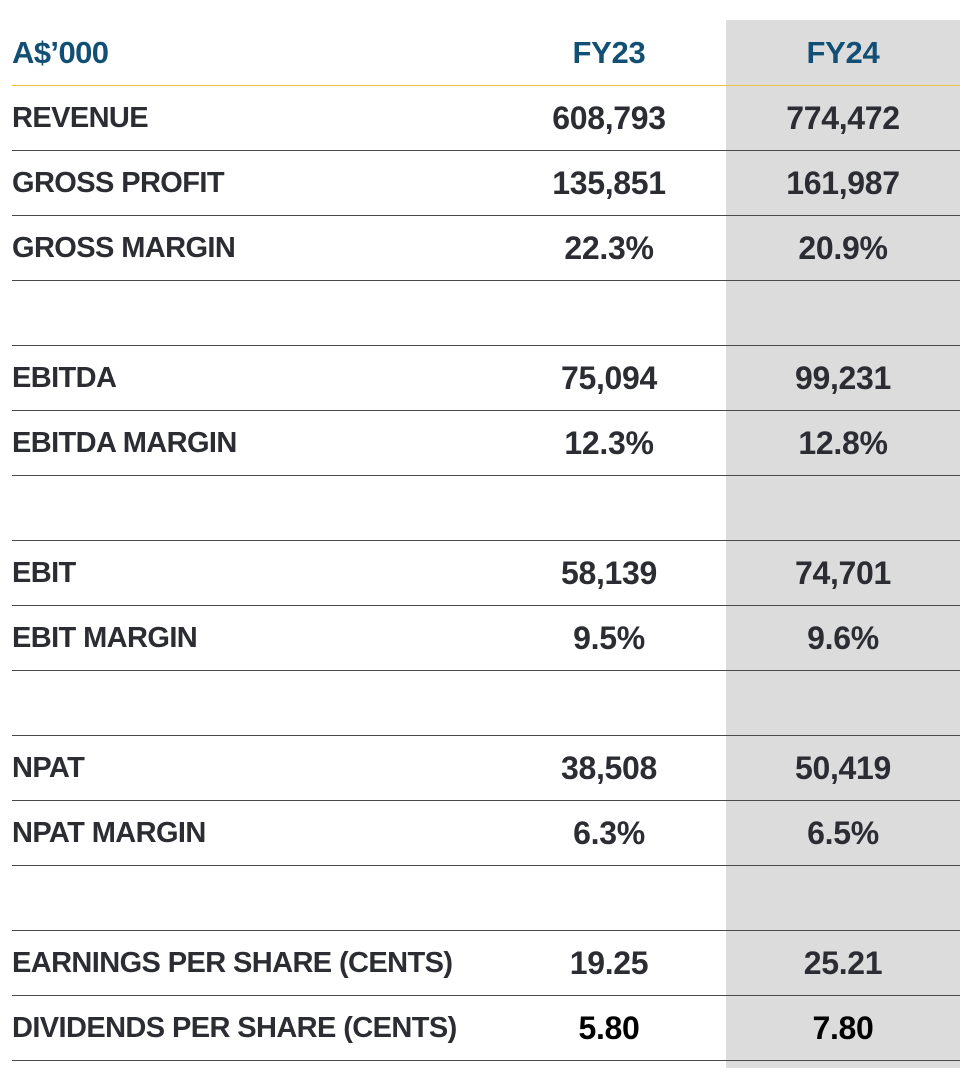 This screenshot has height=1080, width=978. Describe the element at coordinates (843, 767) in the screenshot. I see `fy24-value: 50,419` at that location.